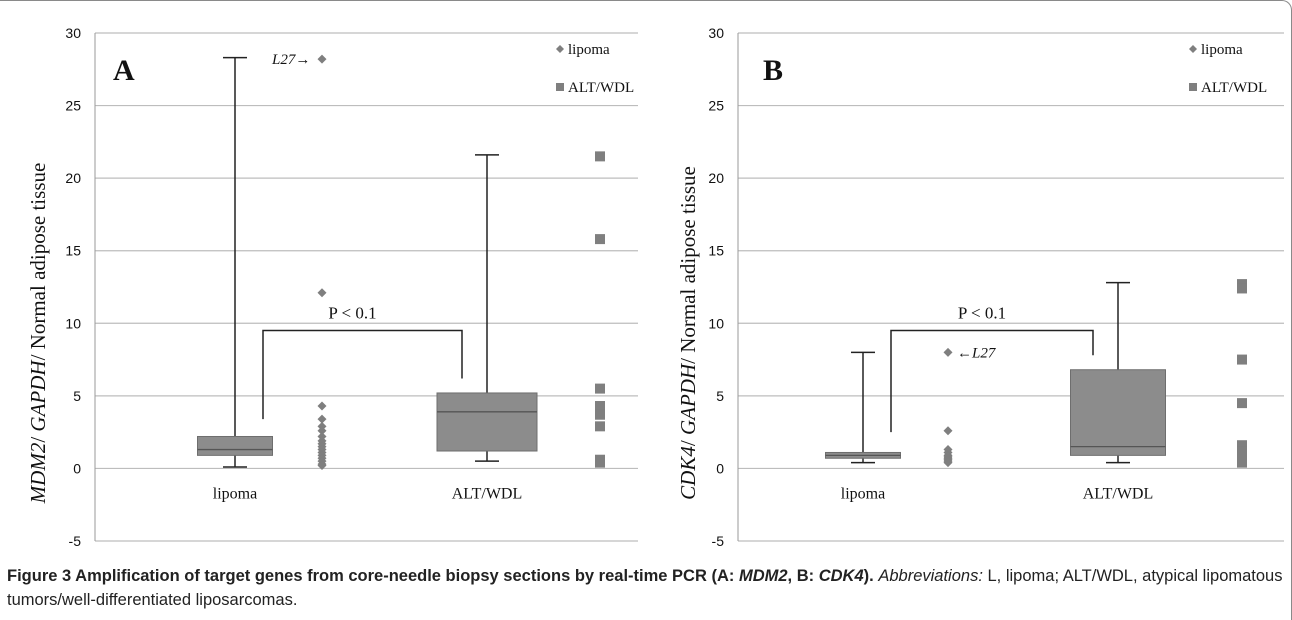 The height and width of the screenshot is (620, 1292). I want to click on caption-abbreviations-label: Abbreviations:, so click(930, 576).